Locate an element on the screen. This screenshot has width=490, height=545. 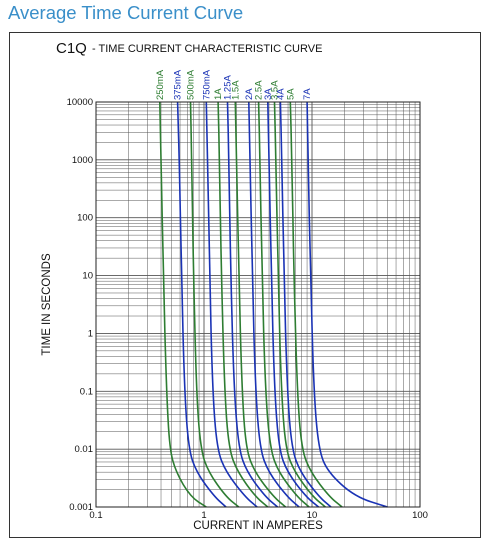
x-tick-label: 0.1 is located at coordinates (95, 515).